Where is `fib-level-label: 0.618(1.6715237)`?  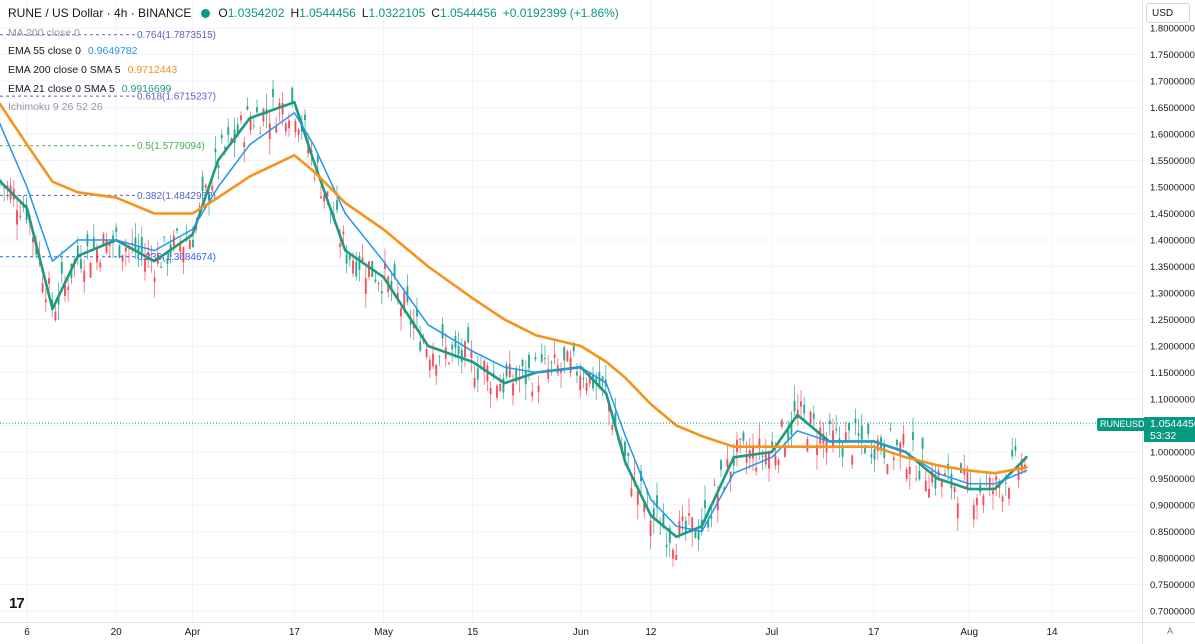 fib-level-label: 0.618(1.6715237) is located at coordinates (176, 97).